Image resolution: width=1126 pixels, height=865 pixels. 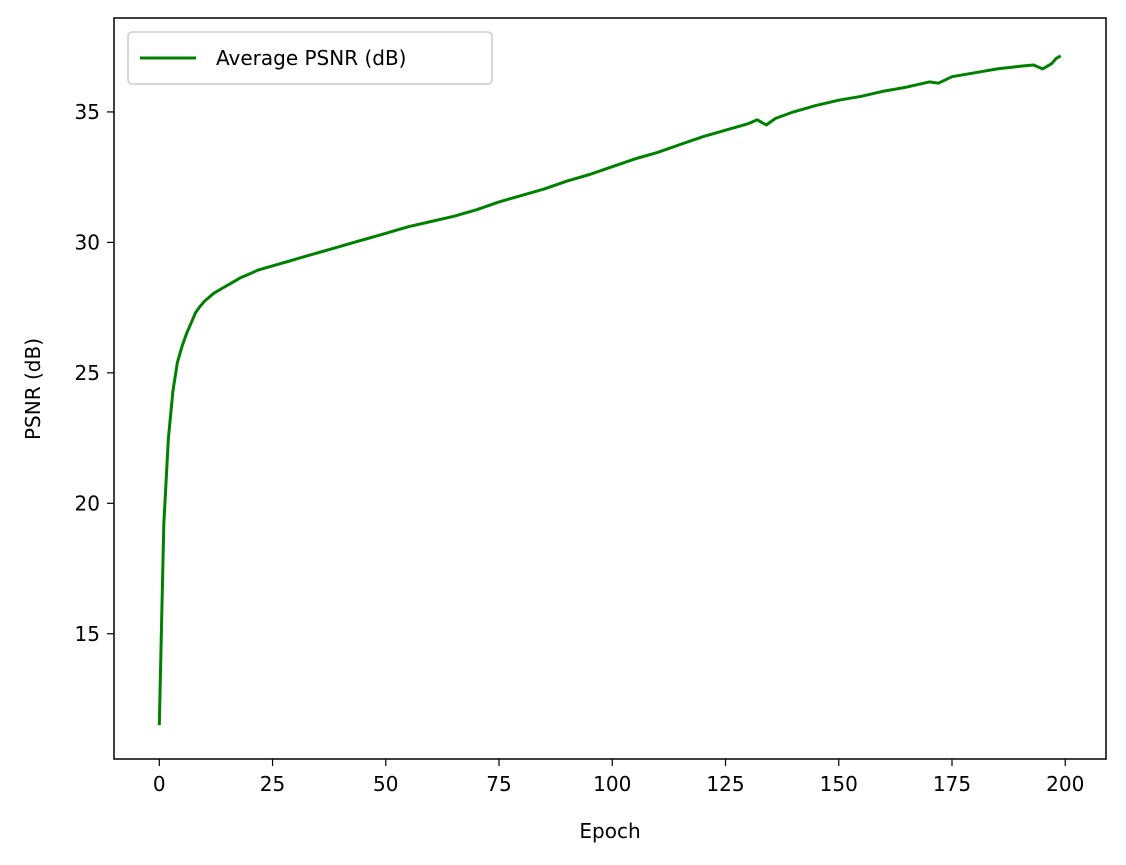 I want to click on x-tick-label: 150, so click(x=839, y=784).